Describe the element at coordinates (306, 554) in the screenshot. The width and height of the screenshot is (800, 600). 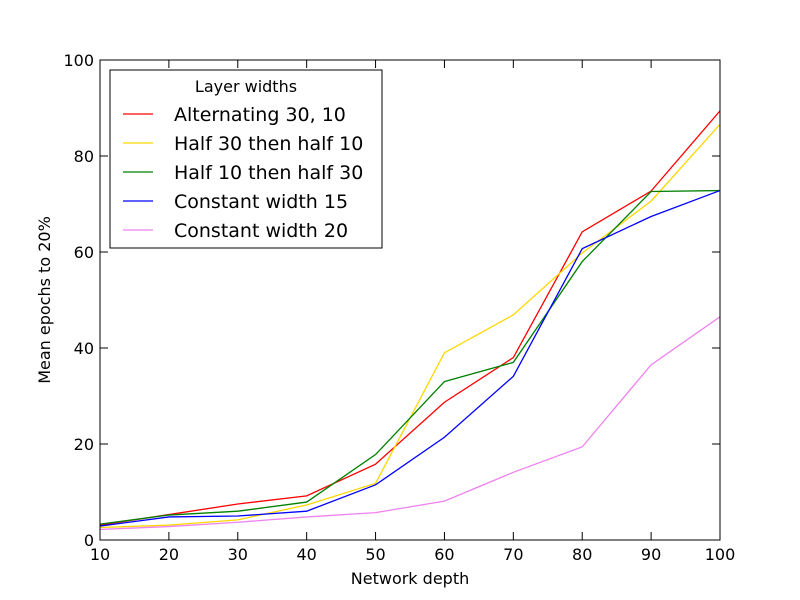
I see `x-tick-label: 40` at that location.